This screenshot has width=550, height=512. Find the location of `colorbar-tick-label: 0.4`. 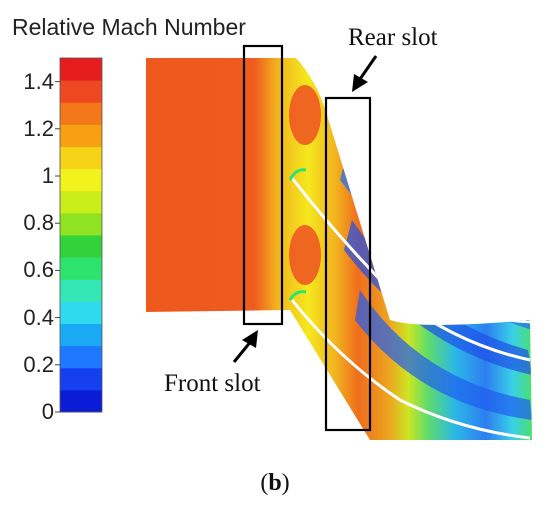

colorbar-tick-label: 0.4 is located at coordinates (38, 317).